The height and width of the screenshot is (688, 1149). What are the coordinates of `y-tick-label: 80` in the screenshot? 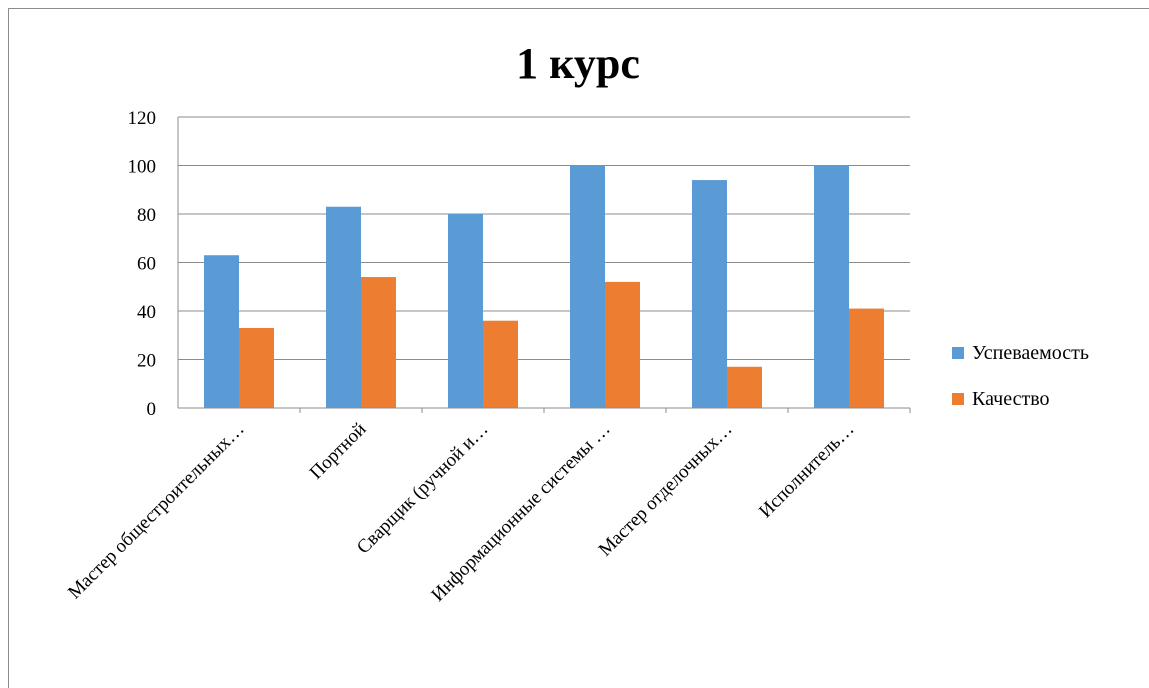 It's located at (146, 215).